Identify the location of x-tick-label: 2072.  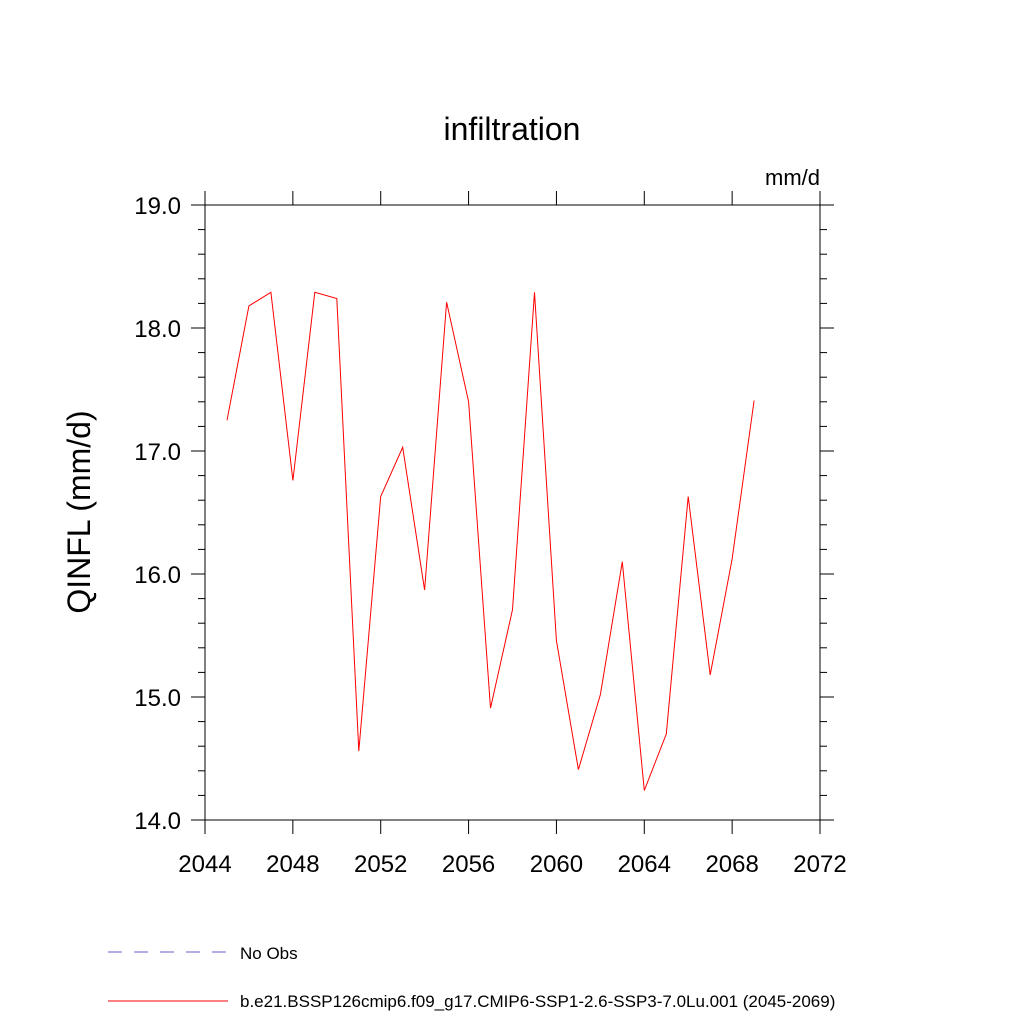
(819, 864).